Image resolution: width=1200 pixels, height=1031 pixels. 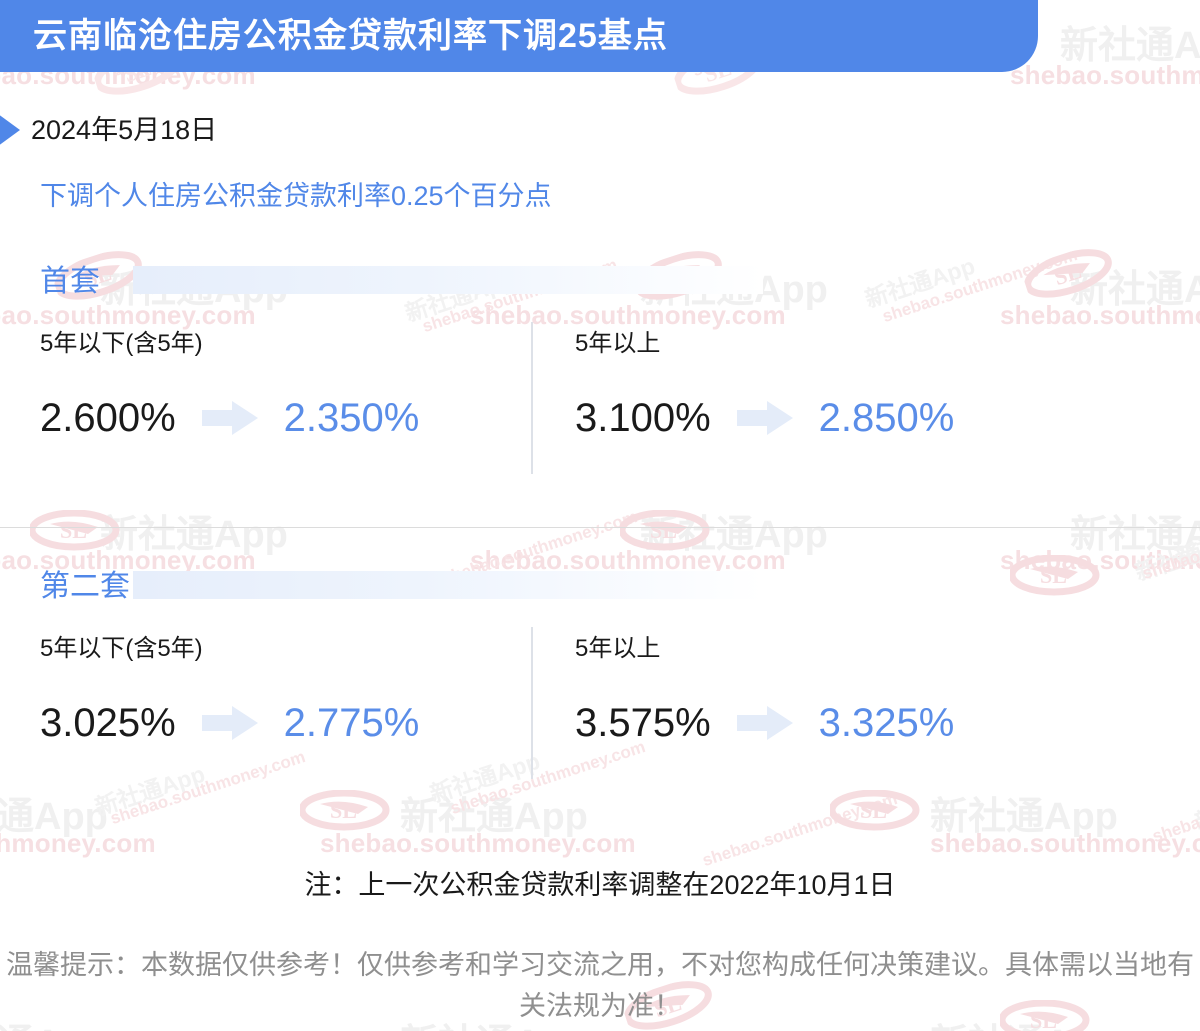 I want to click on old-rate: 2.600%, so click(x=108, y=418).